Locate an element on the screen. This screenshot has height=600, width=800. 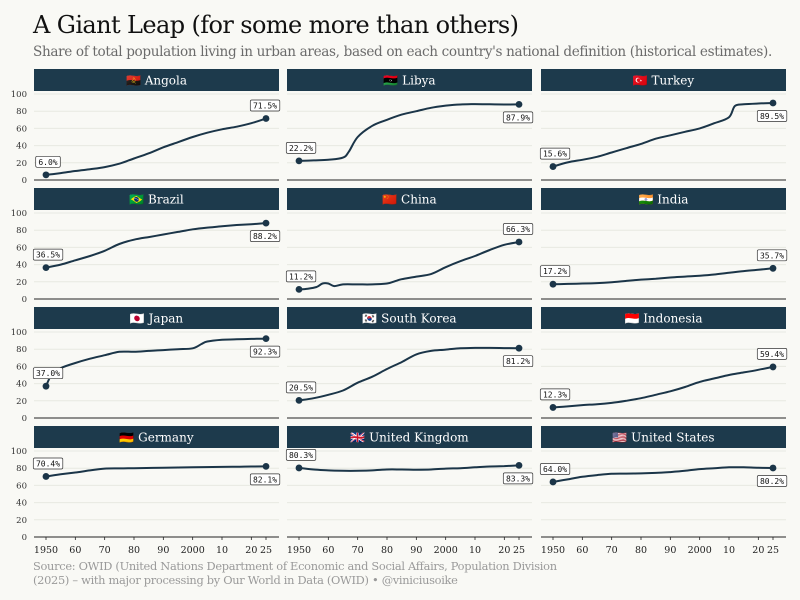
china-start-label-box is located at coordinates (301, 276).